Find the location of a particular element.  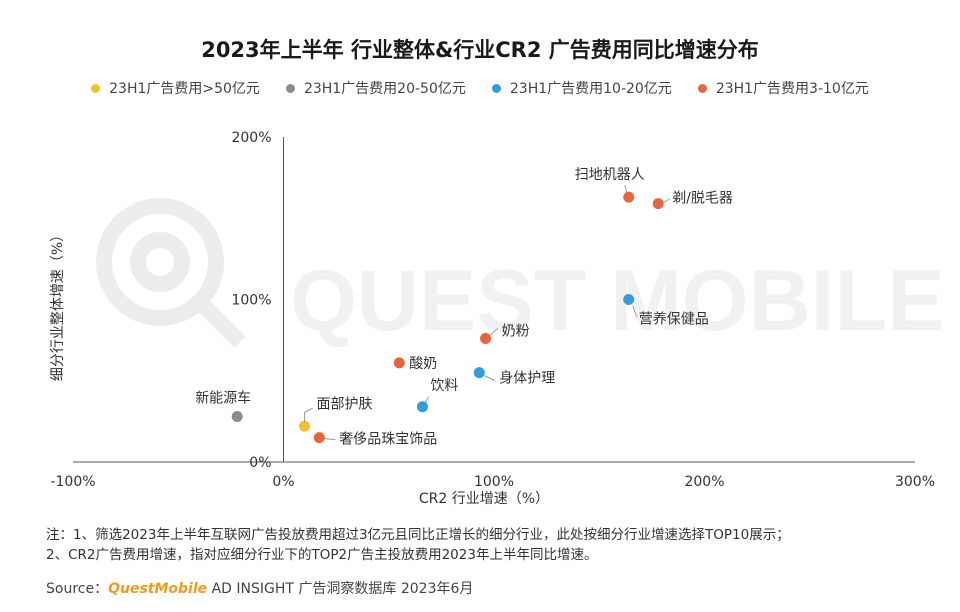

y-axis-label: 细分行业整体增速（%） is located at coordinates (58, 304).